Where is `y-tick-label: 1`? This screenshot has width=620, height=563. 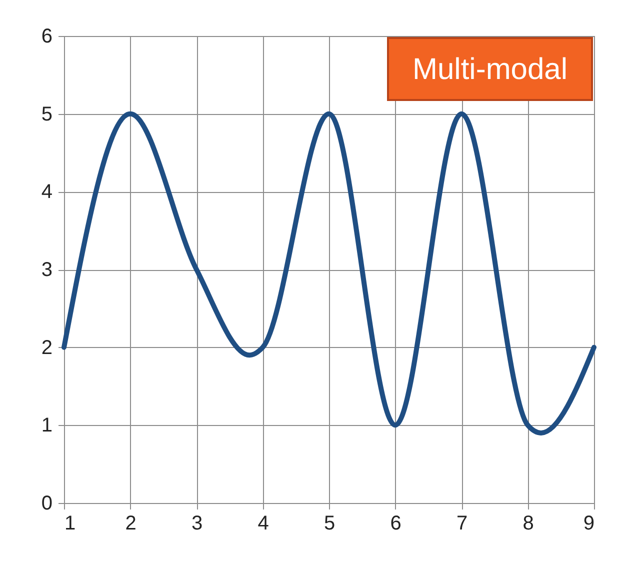
y-tick-label: 1 is located at coordinates (46, 425).